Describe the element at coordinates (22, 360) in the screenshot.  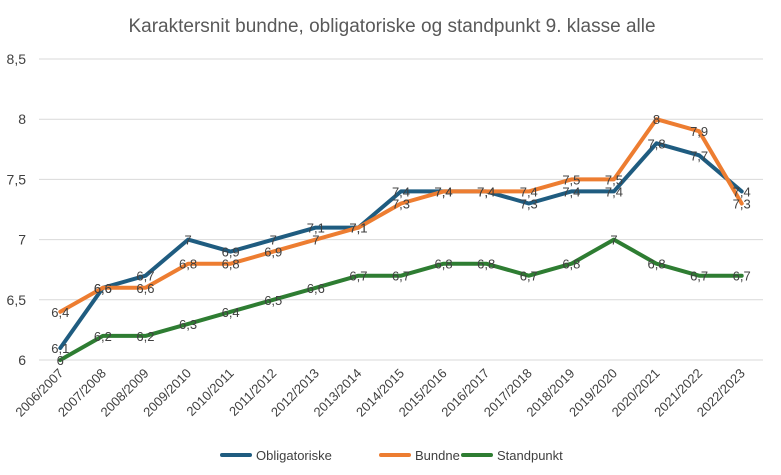
I see `y-tick-label: 6` at that location.